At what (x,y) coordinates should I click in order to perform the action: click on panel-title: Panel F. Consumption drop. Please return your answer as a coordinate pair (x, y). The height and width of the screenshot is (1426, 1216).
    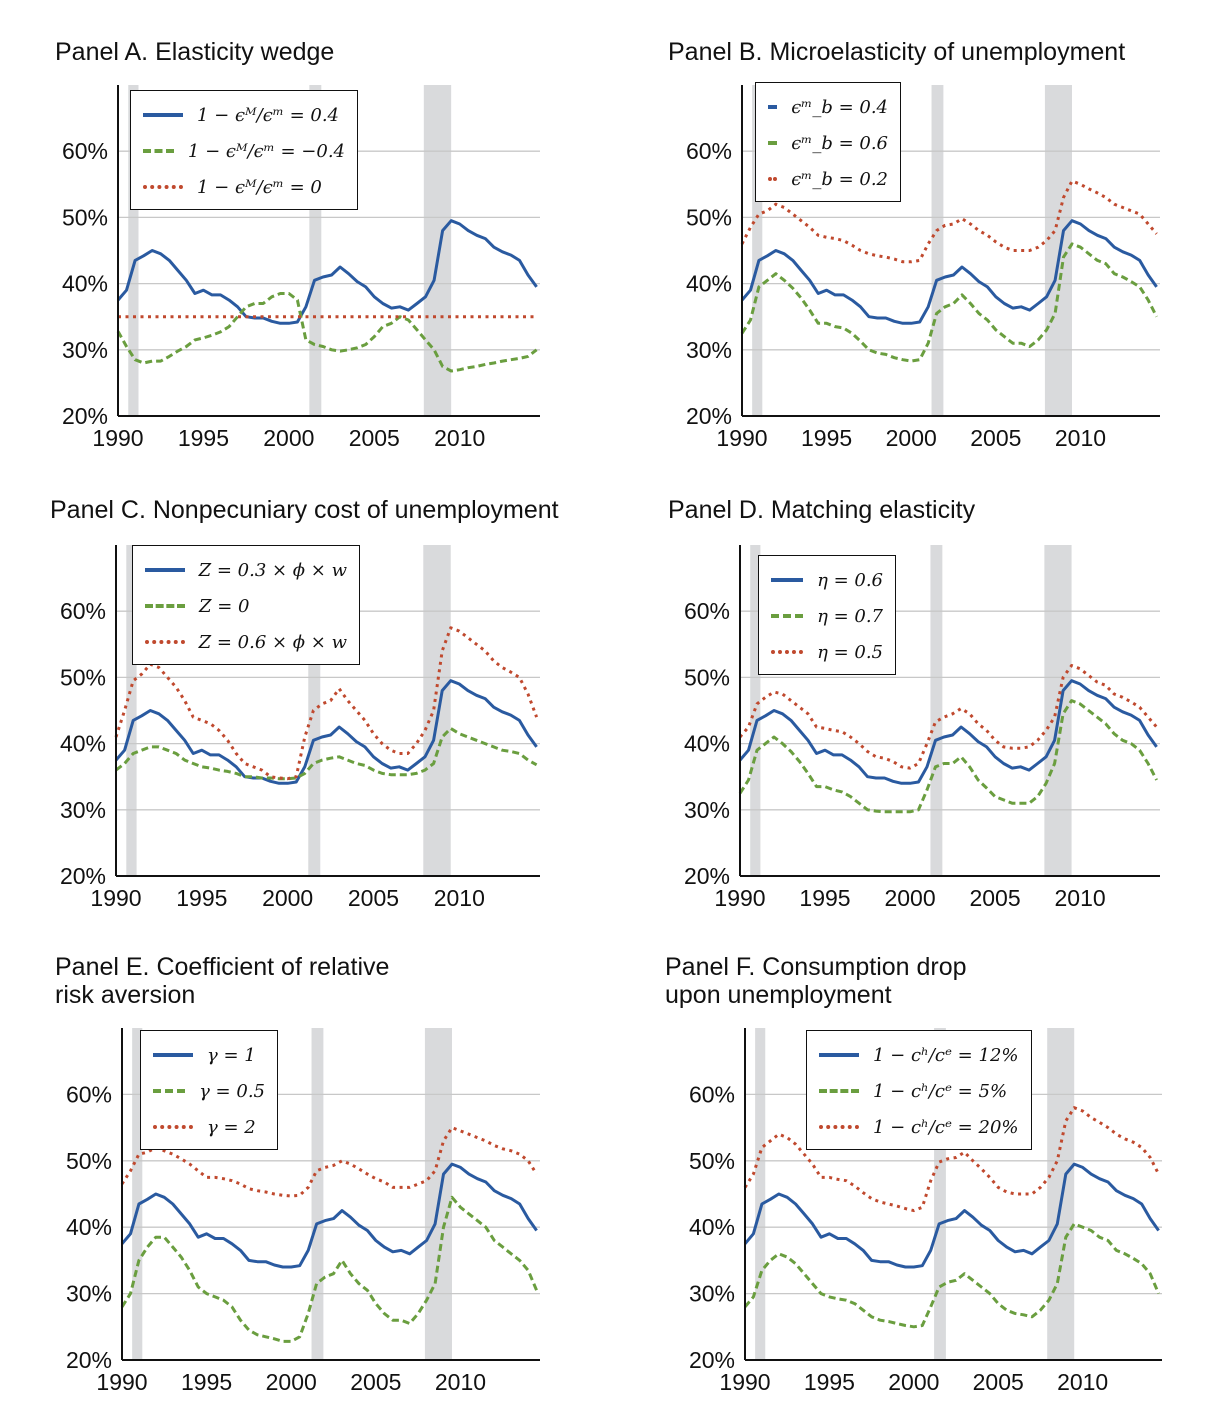
    Looking at the image, I should click on (816, 967).